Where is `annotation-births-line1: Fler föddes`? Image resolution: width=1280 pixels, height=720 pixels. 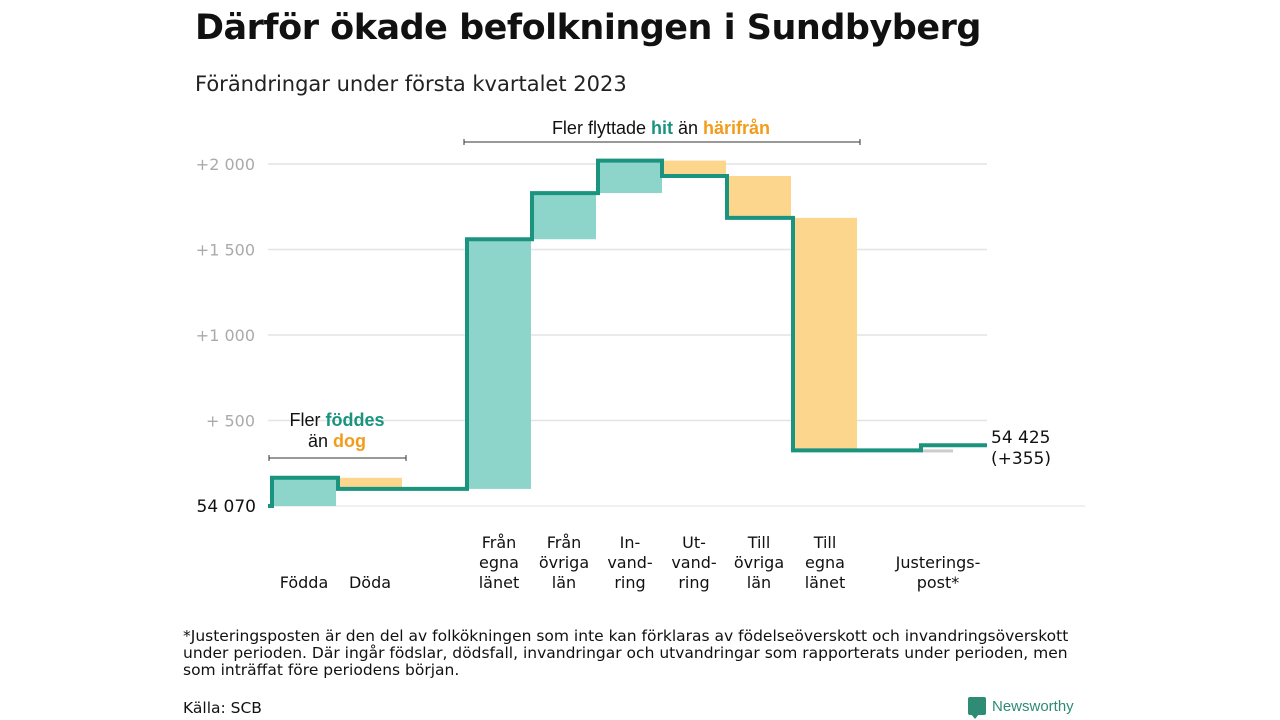
annotation-births-line1: Fler föddes is located at coordinates (336, 420).